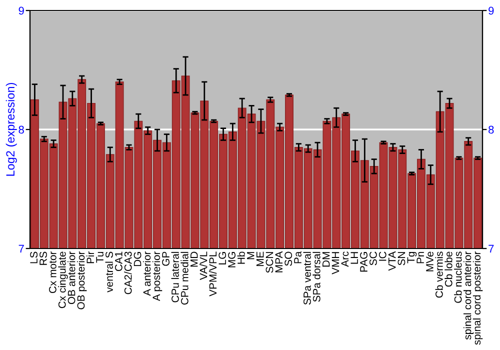  I want to click on x-tick-label: LS, so click(34, 258).